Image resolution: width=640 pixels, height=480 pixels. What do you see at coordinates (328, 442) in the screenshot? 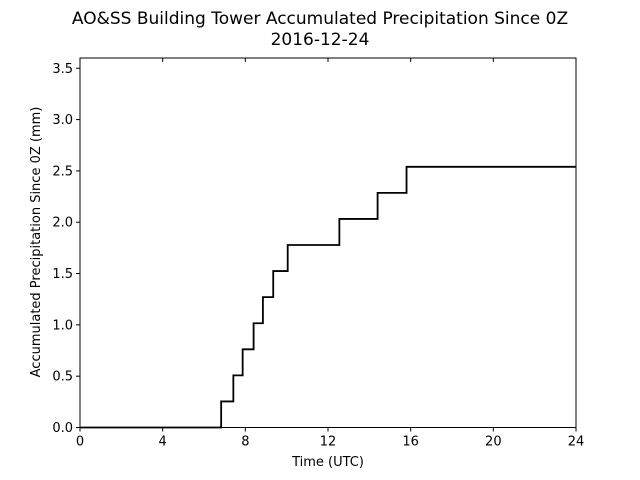
I see `x-tick-label: 12` at bounding box center [328, 442].